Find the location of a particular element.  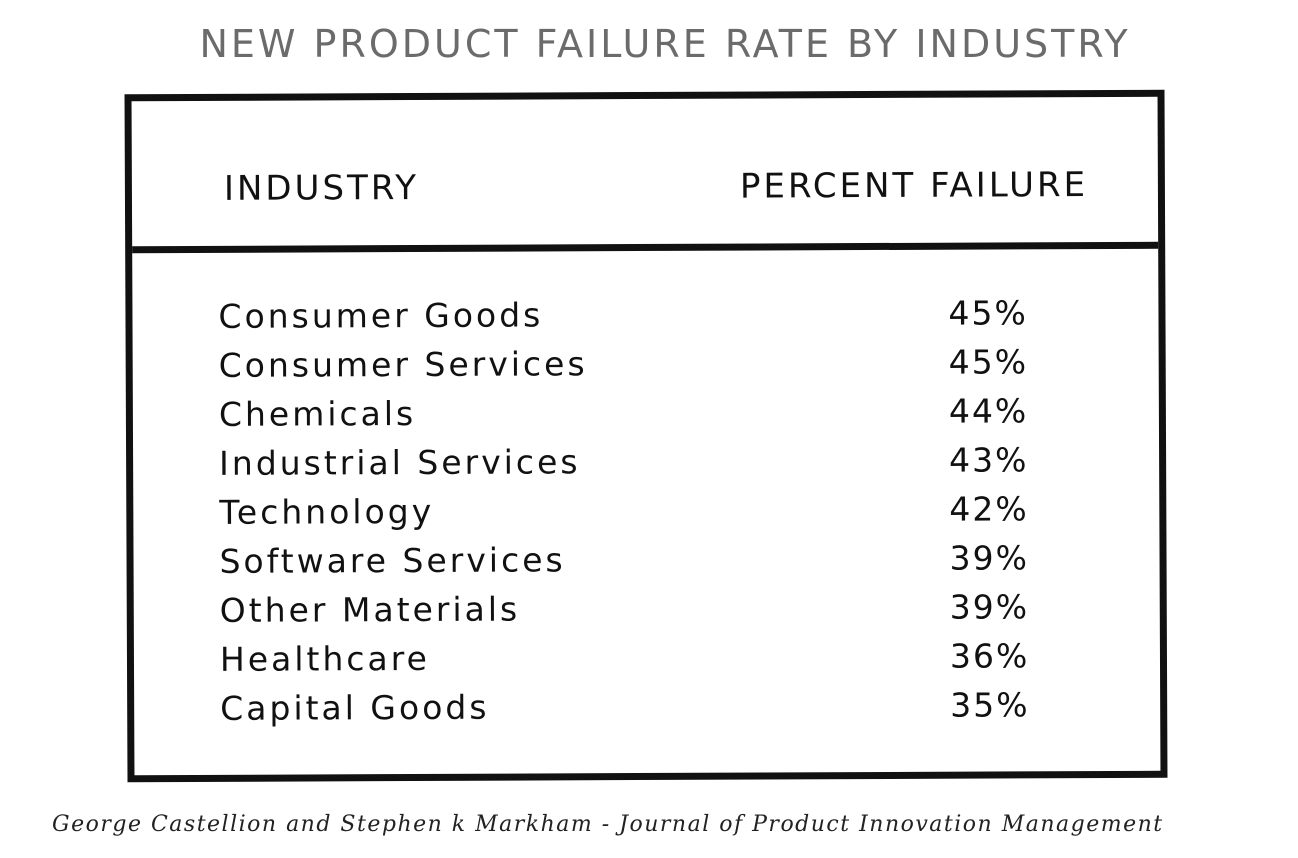

table-row: Technology 42% is located at coordinates (646, 514).